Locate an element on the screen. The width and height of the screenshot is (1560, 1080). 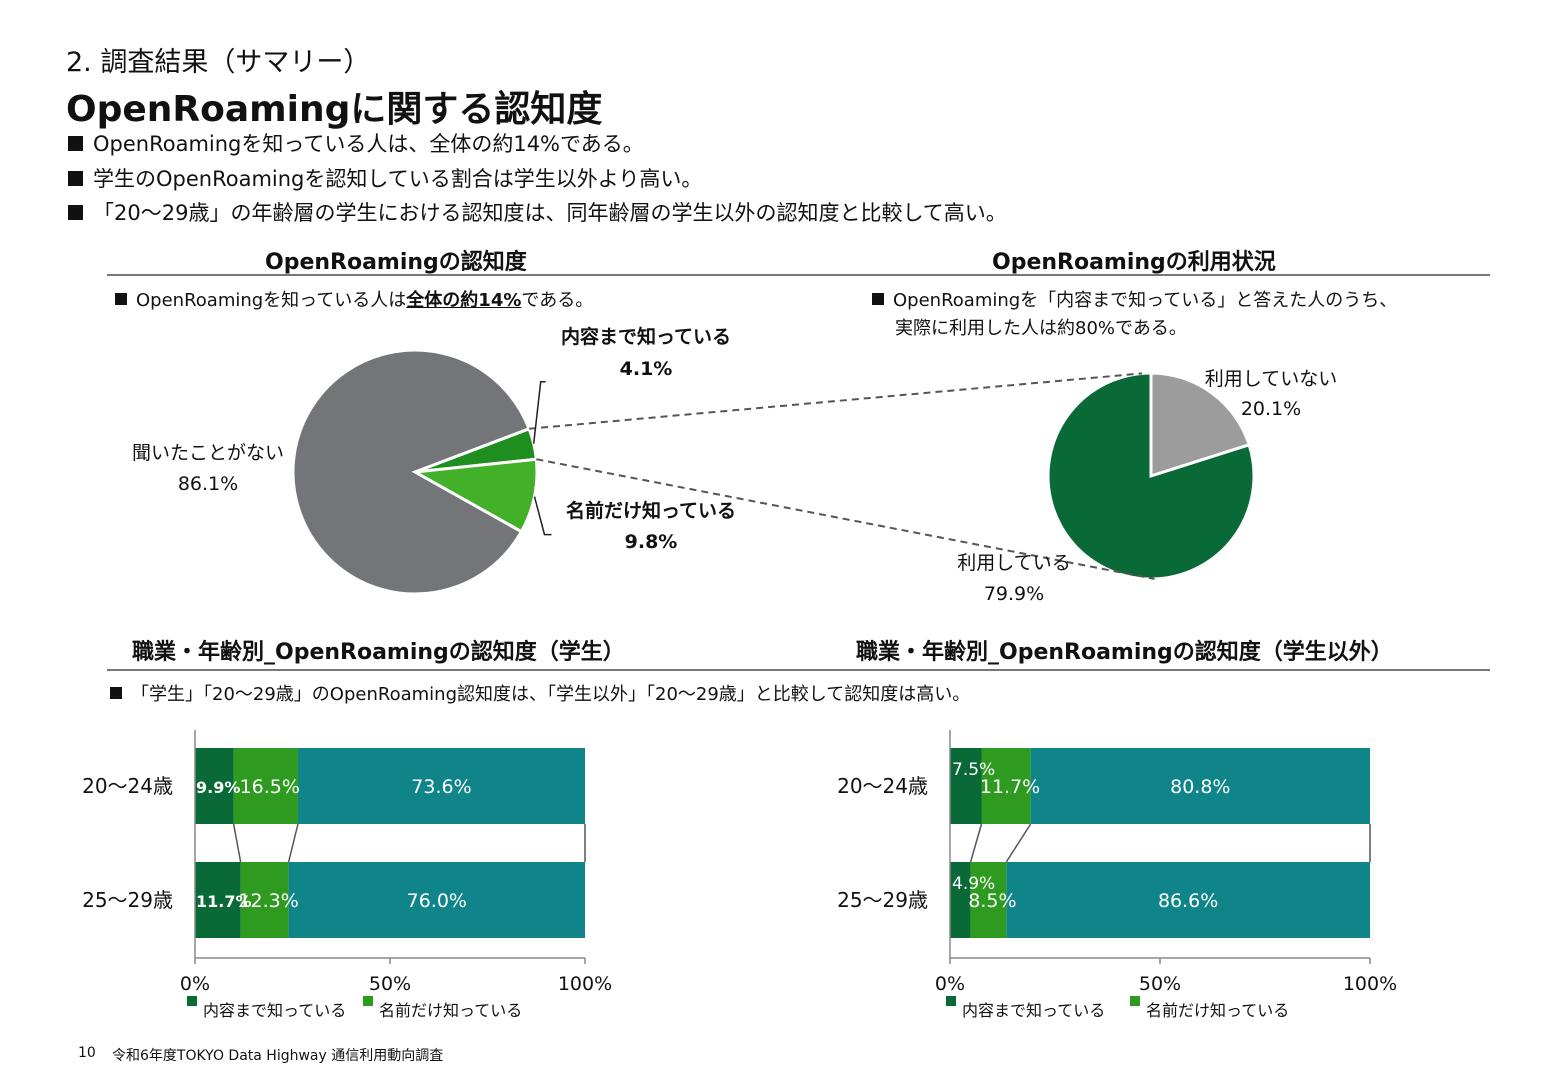
page-number: 10 is located at coordinates (87, 1053).